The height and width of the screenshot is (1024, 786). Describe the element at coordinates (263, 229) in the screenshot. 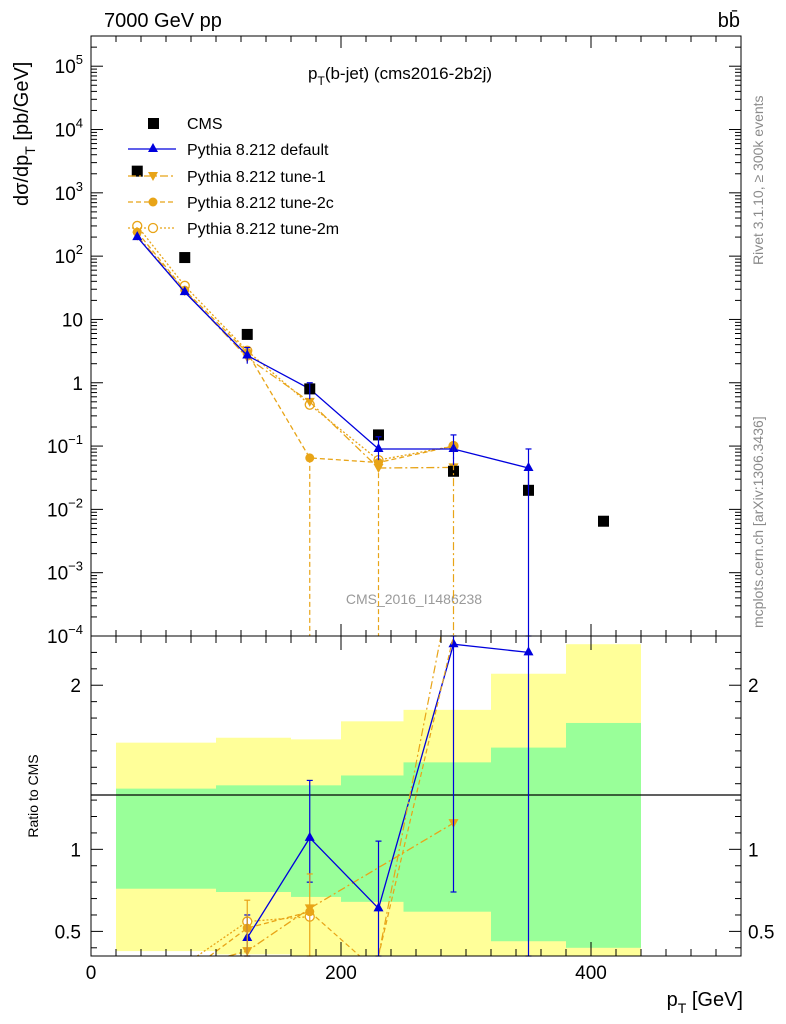

I see `legend-label-tune2m: Pythia 8.212 tune-2m` at that location.